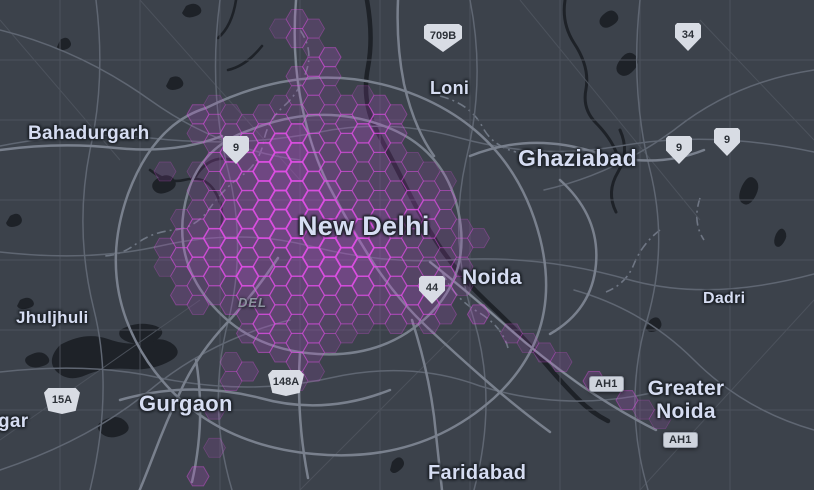 The width and height of the screenshot is (814, 490). What do you see at coordinates (578, 158) in the screenshot?
I see `place-label: Ghaziabad` at bounding box center [578, 158].